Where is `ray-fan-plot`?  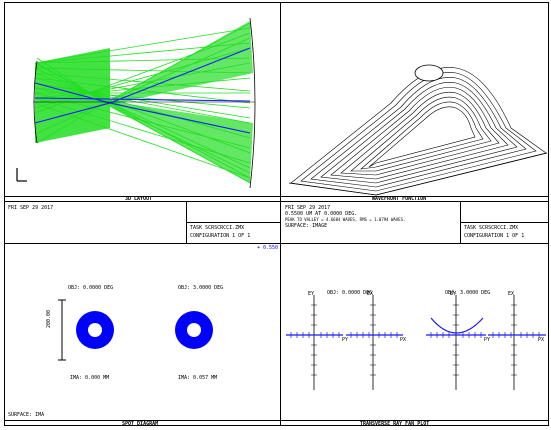 ray-fan-plot is located at coordinates (416, 342).